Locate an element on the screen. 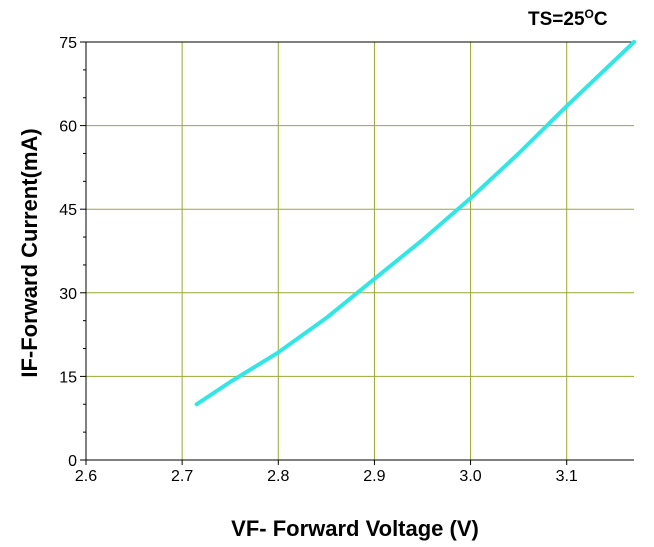  y-axis-label: IF-Forward Current(mA) is located at coordinates (29, 252).